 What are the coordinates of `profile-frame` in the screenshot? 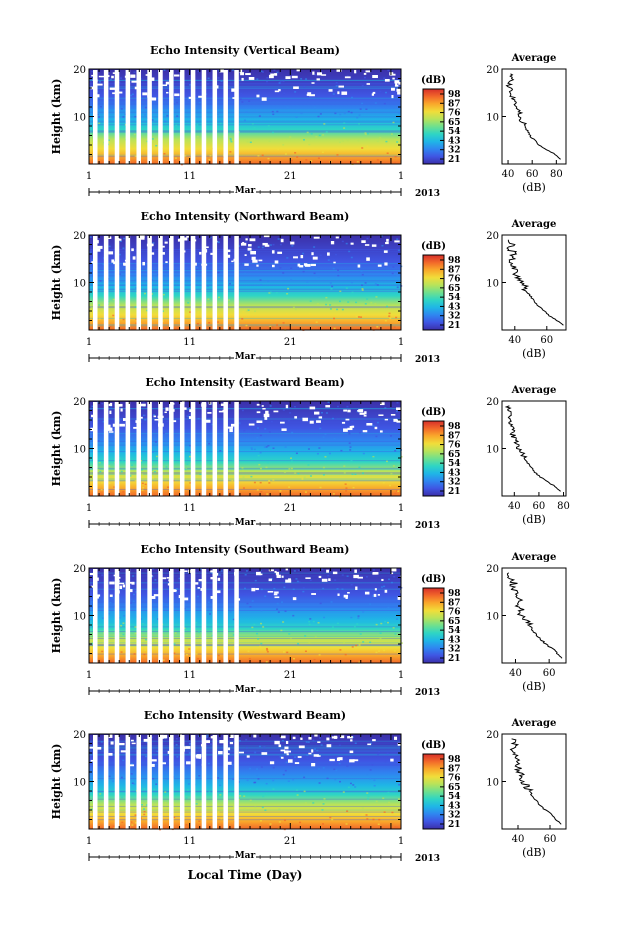 It's located at (534, 282).